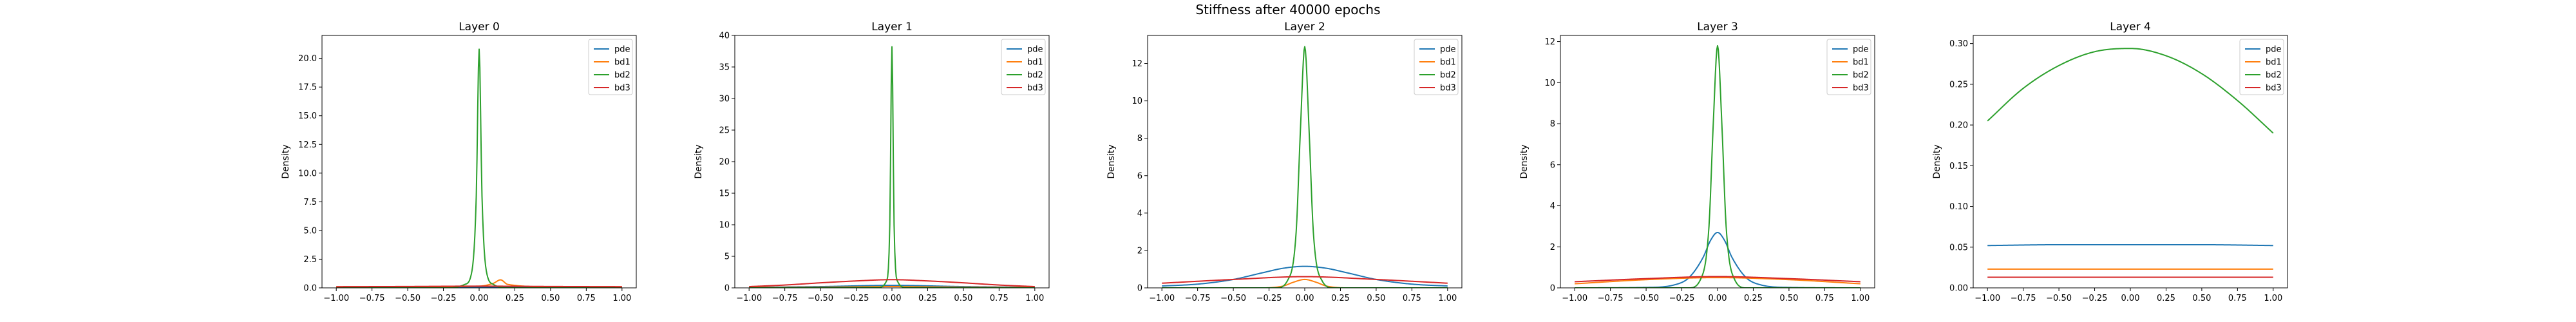  I want to click on y-tick-label: 0.00, so click(1958, 289).